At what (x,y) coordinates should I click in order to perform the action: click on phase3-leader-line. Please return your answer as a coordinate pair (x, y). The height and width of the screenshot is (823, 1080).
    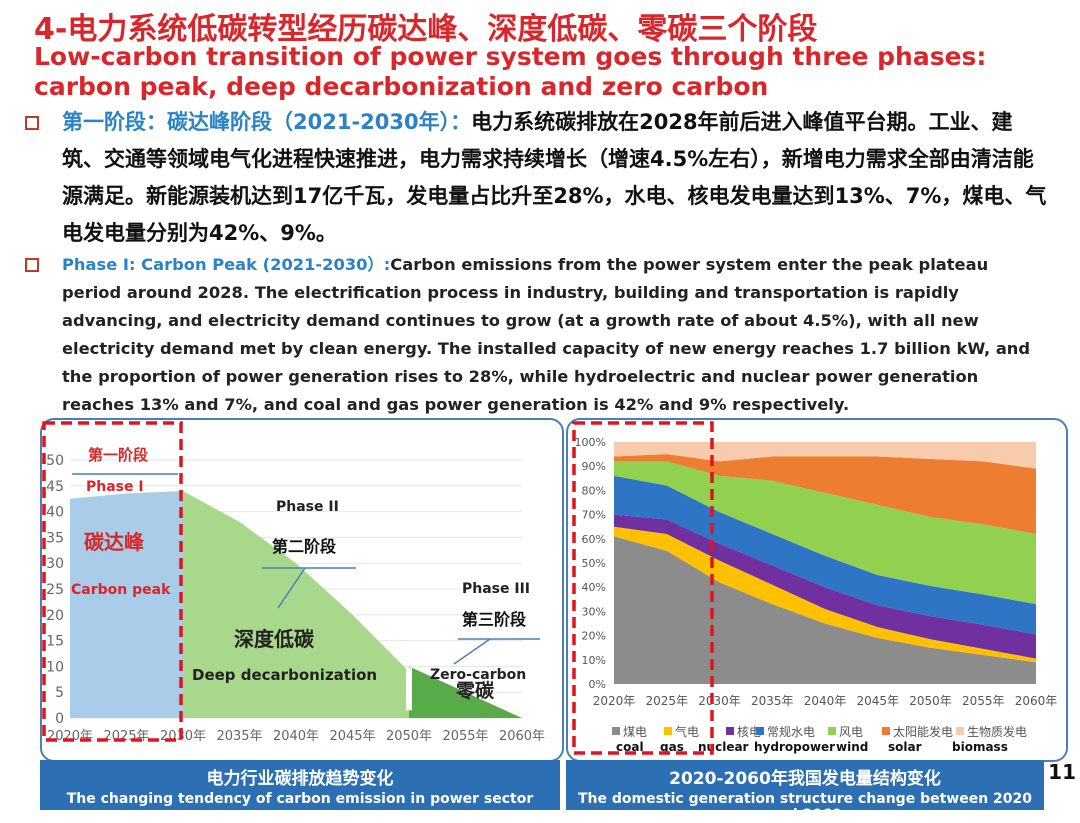
    Looking at the image, I should click on (472, 651).